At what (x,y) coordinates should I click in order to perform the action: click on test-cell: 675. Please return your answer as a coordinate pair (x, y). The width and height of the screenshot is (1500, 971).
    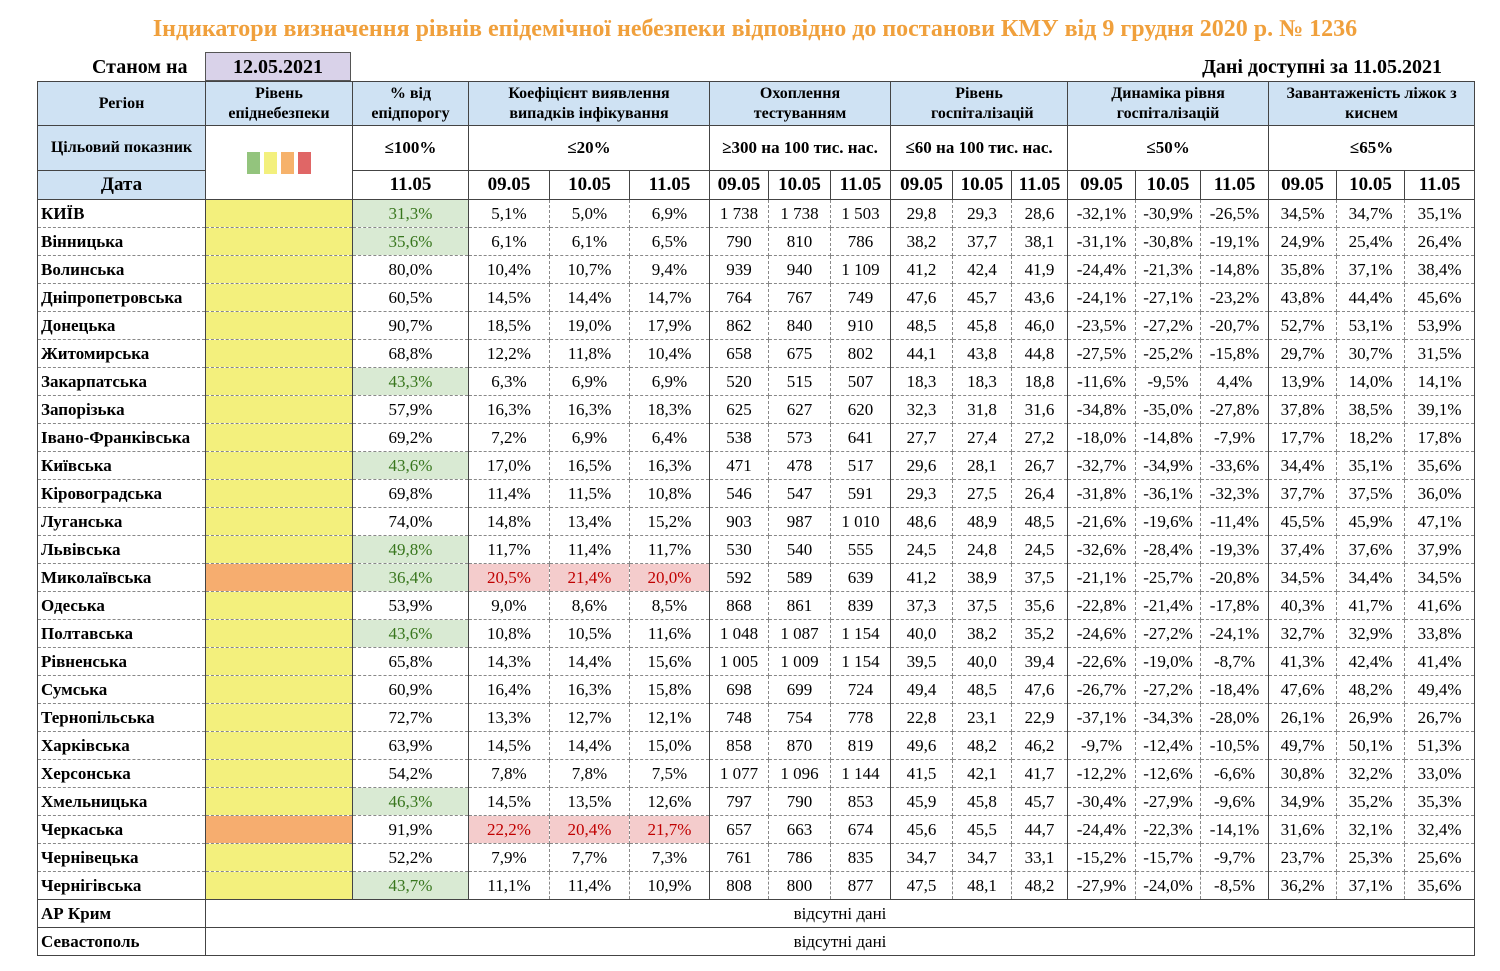
    Looking at the image, I should click on (800, 353).